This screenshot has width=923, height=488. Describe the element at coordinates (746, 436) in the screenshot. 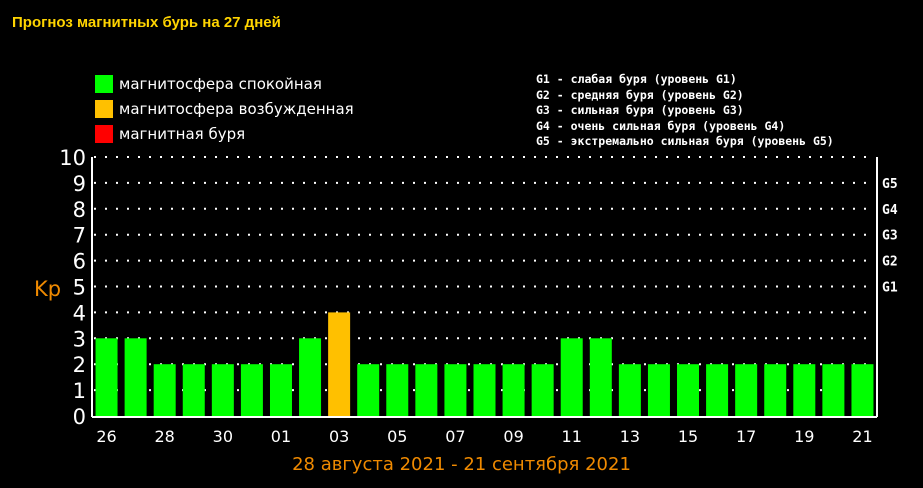

I see `x-tick-label: 17` at that location.